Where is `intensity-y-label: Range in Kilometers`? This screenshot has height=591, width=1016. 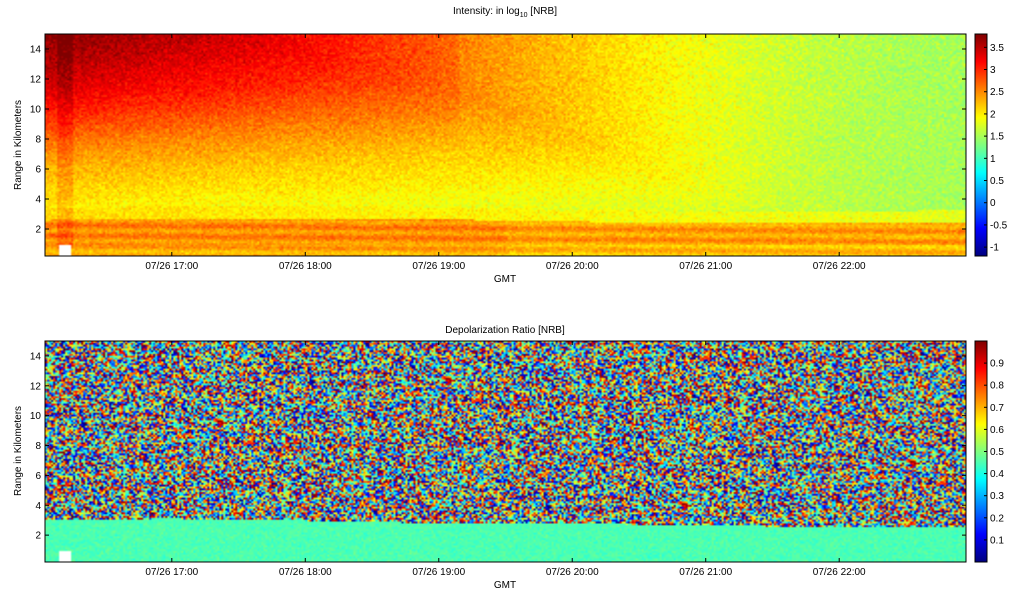
intensity-y-label: Range in Kilometers is located at coordinates (18, 145).